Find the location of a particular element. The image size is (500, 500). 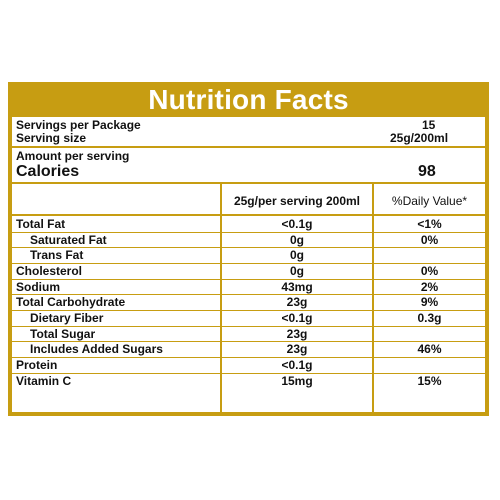

nutrient-label: Total Carbohydrate is located at coordinates (71, 302).